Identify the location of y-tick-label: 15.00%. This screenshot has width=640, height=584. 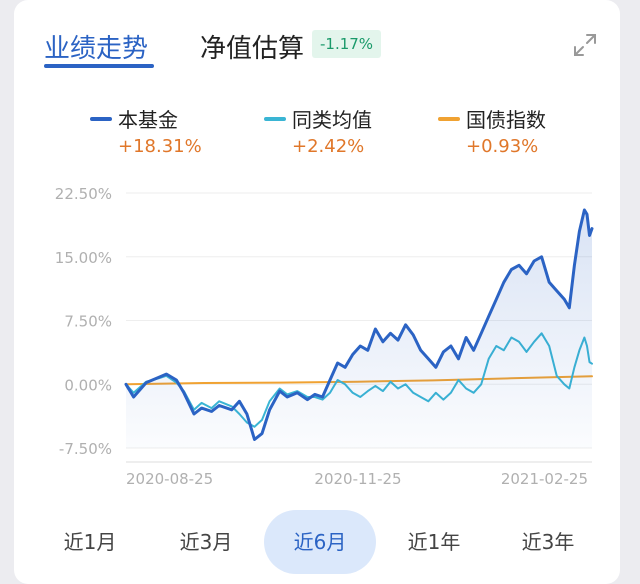
(83, 258).